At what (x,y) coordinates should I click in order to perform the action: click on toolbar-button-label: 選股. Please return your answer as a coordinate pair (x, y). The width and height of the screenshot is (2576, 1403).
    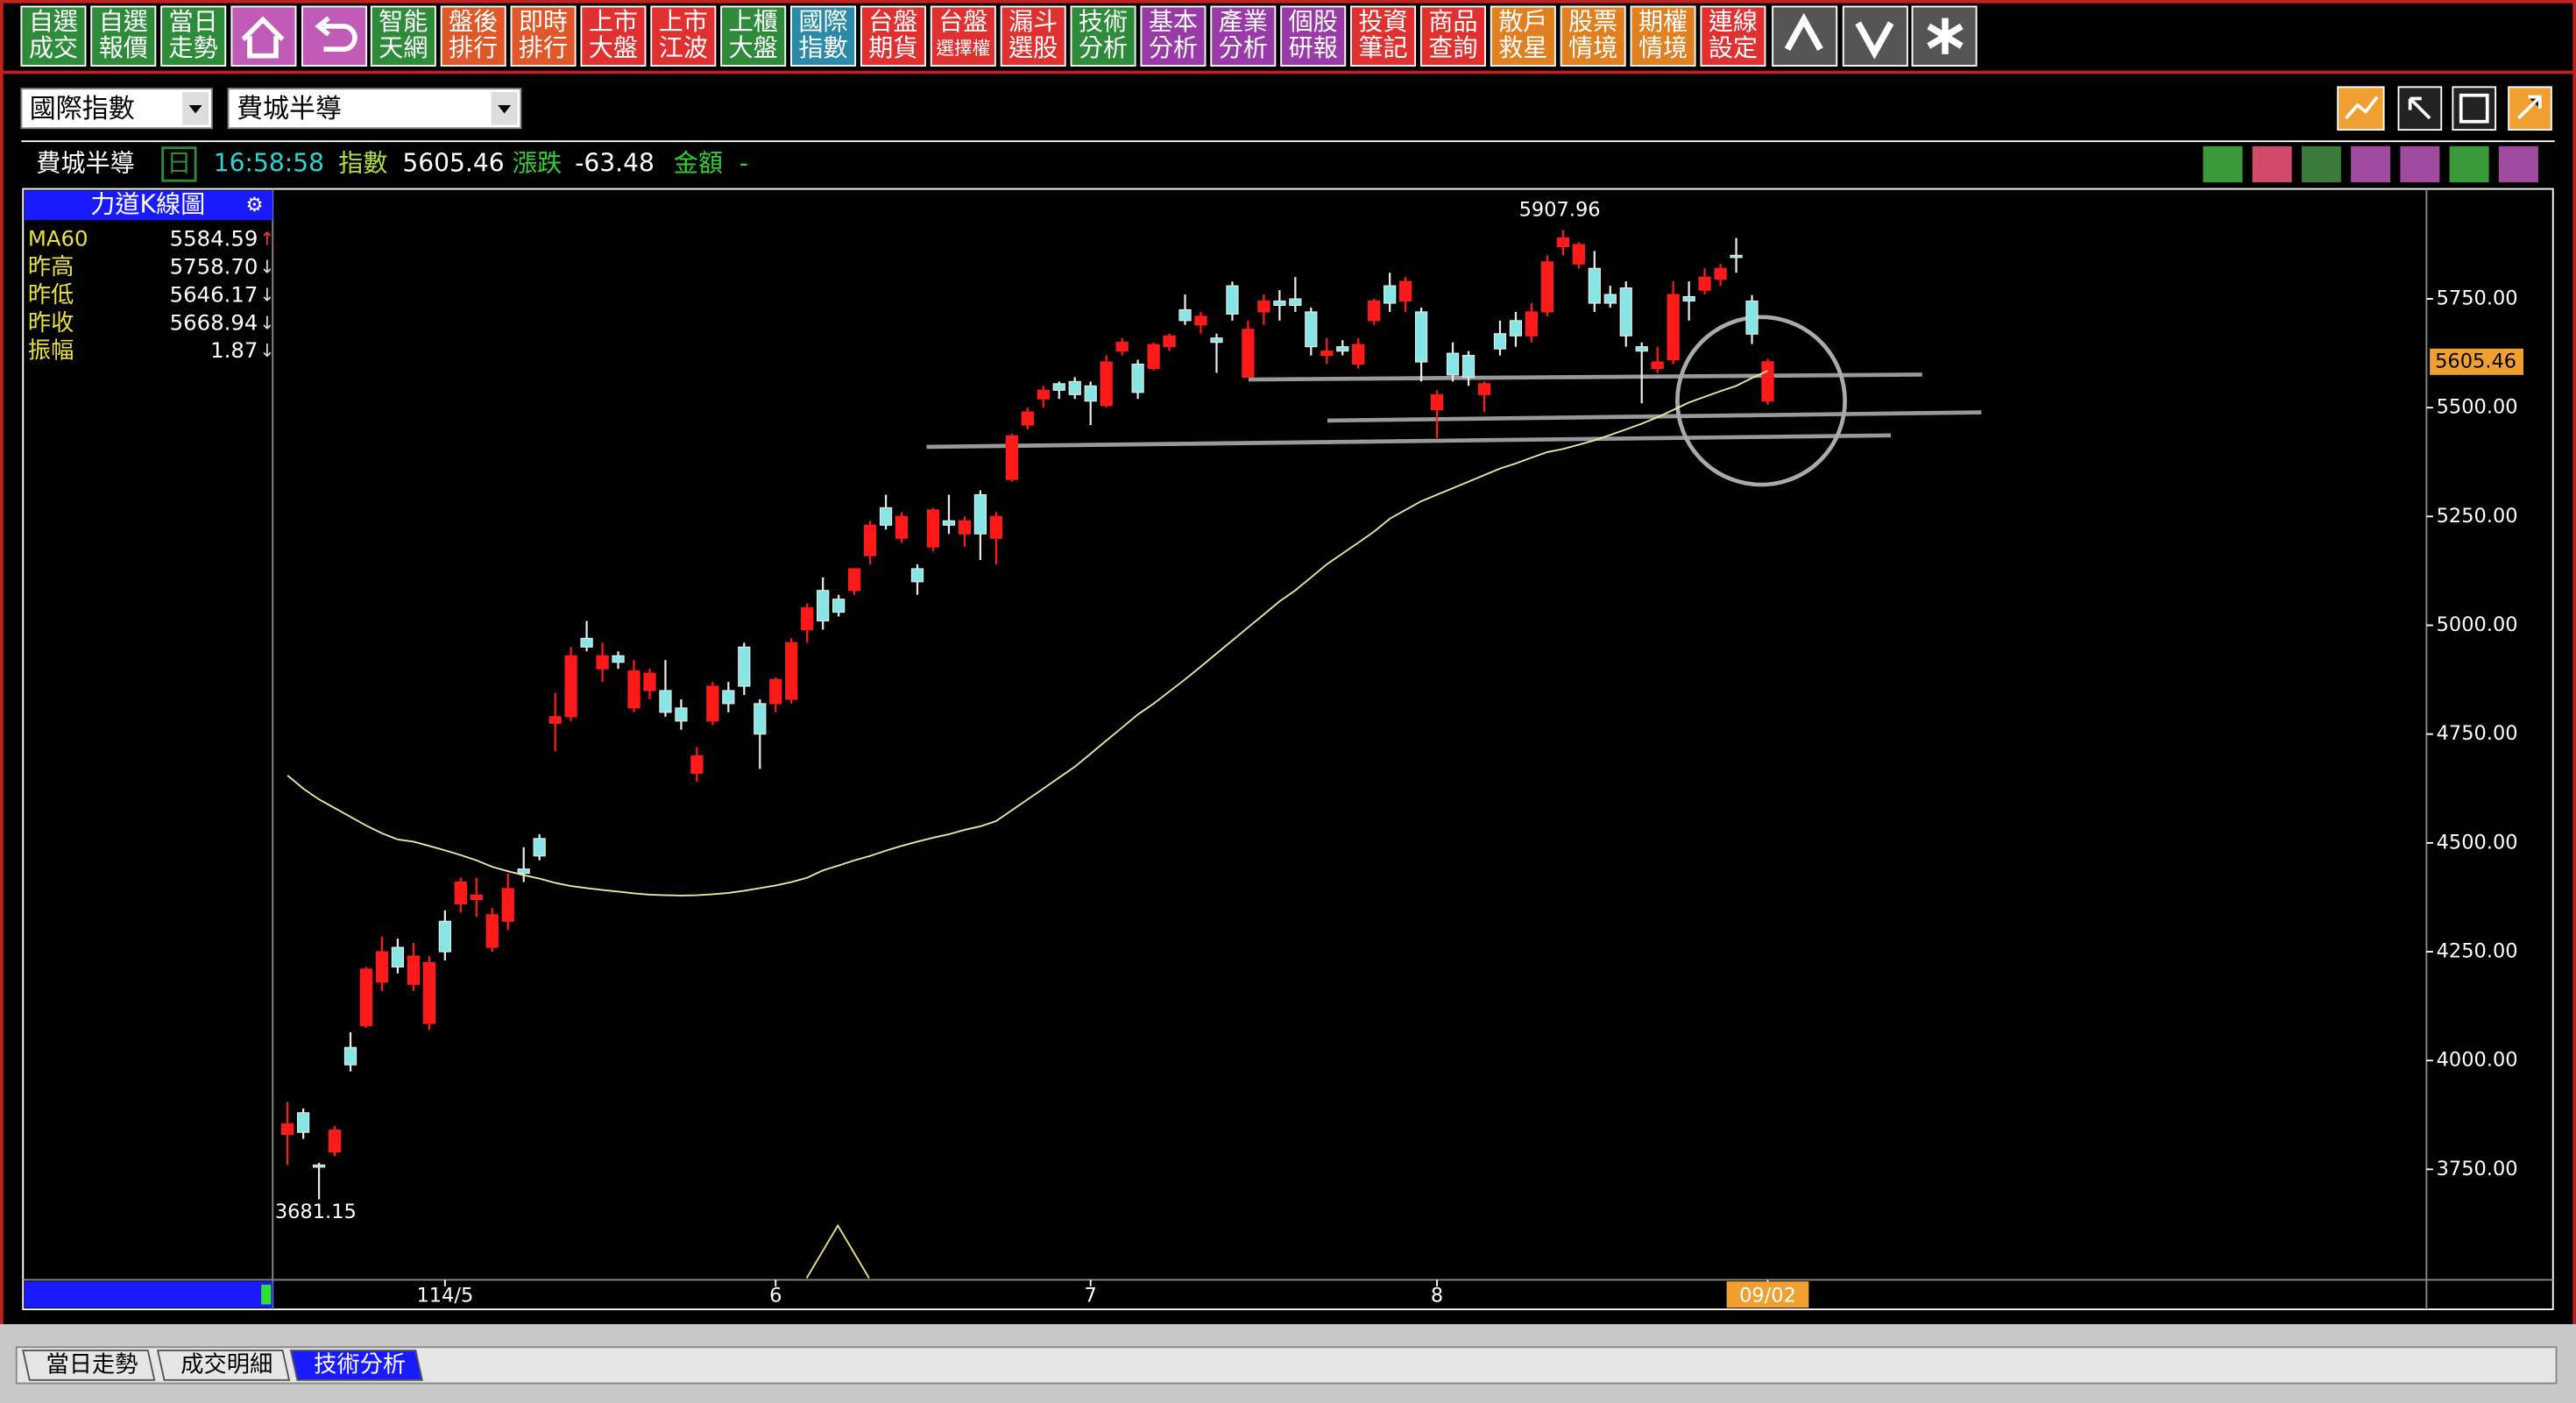
    Looking at the image, I should click on (1033, 48).